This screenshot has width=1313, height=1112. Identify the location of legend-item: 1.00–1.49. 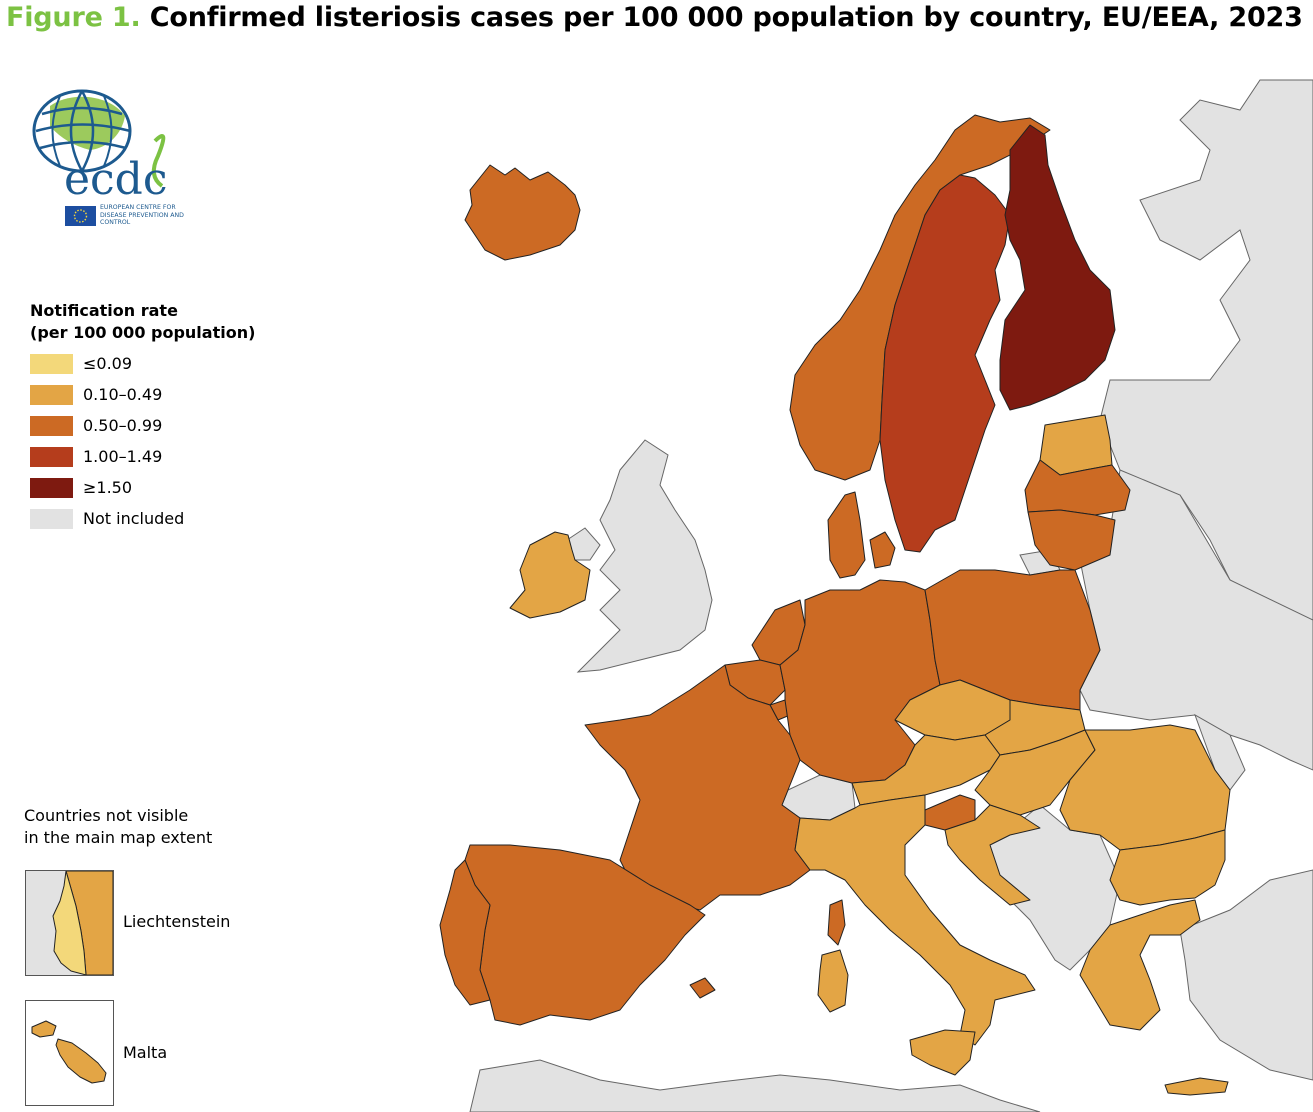
(160, 456).